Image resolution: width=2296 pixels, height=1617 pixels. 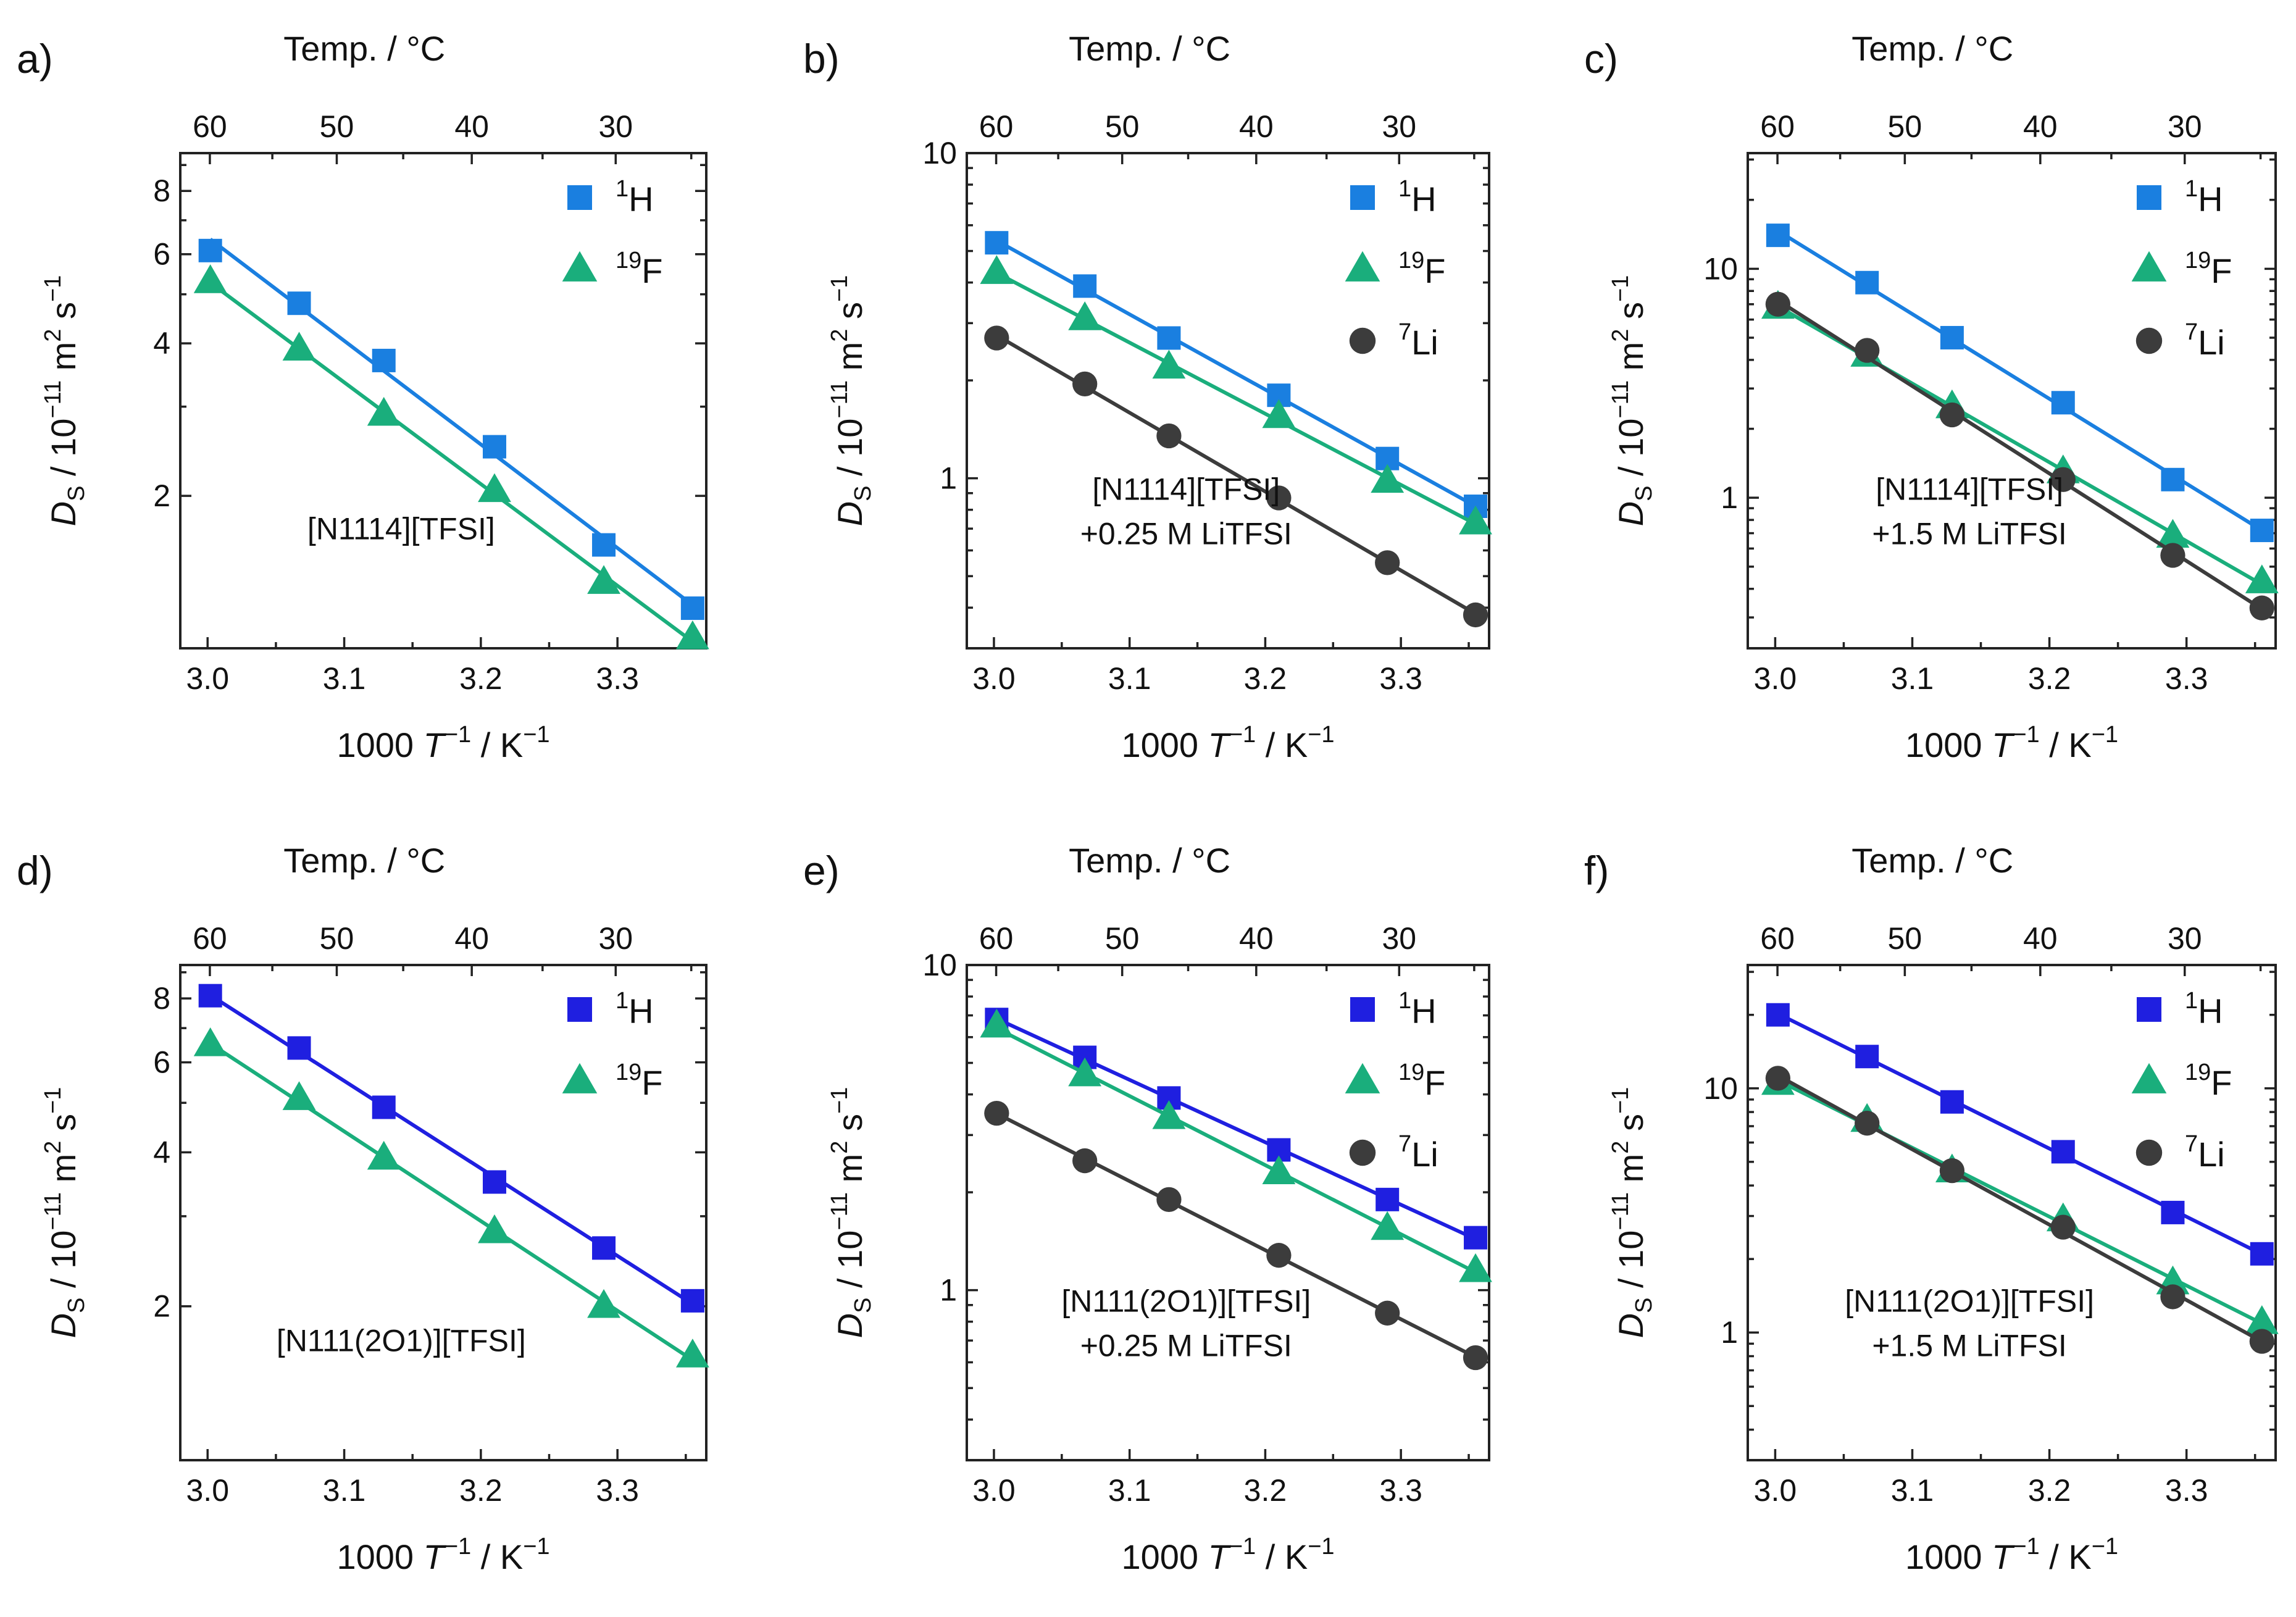 I want to click on y-tick-label: 1, so click(x=948, y=1290).